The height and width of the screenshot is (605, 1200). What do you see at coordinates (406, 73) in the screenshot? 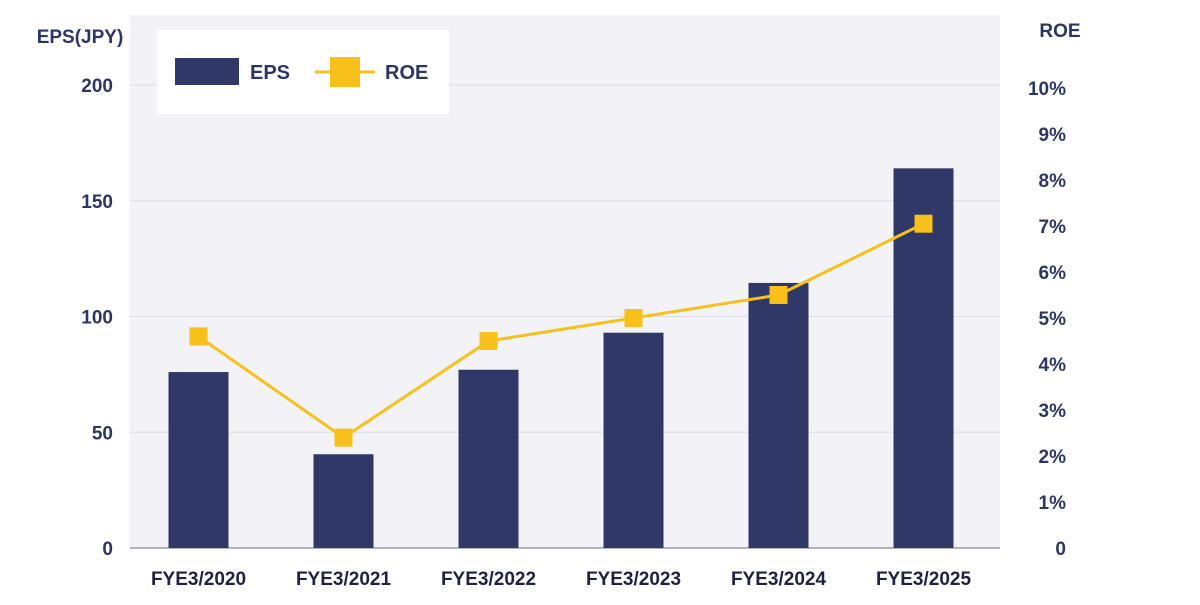
I see `legend-roe-label: ROE` at bounding box center [406, 73].